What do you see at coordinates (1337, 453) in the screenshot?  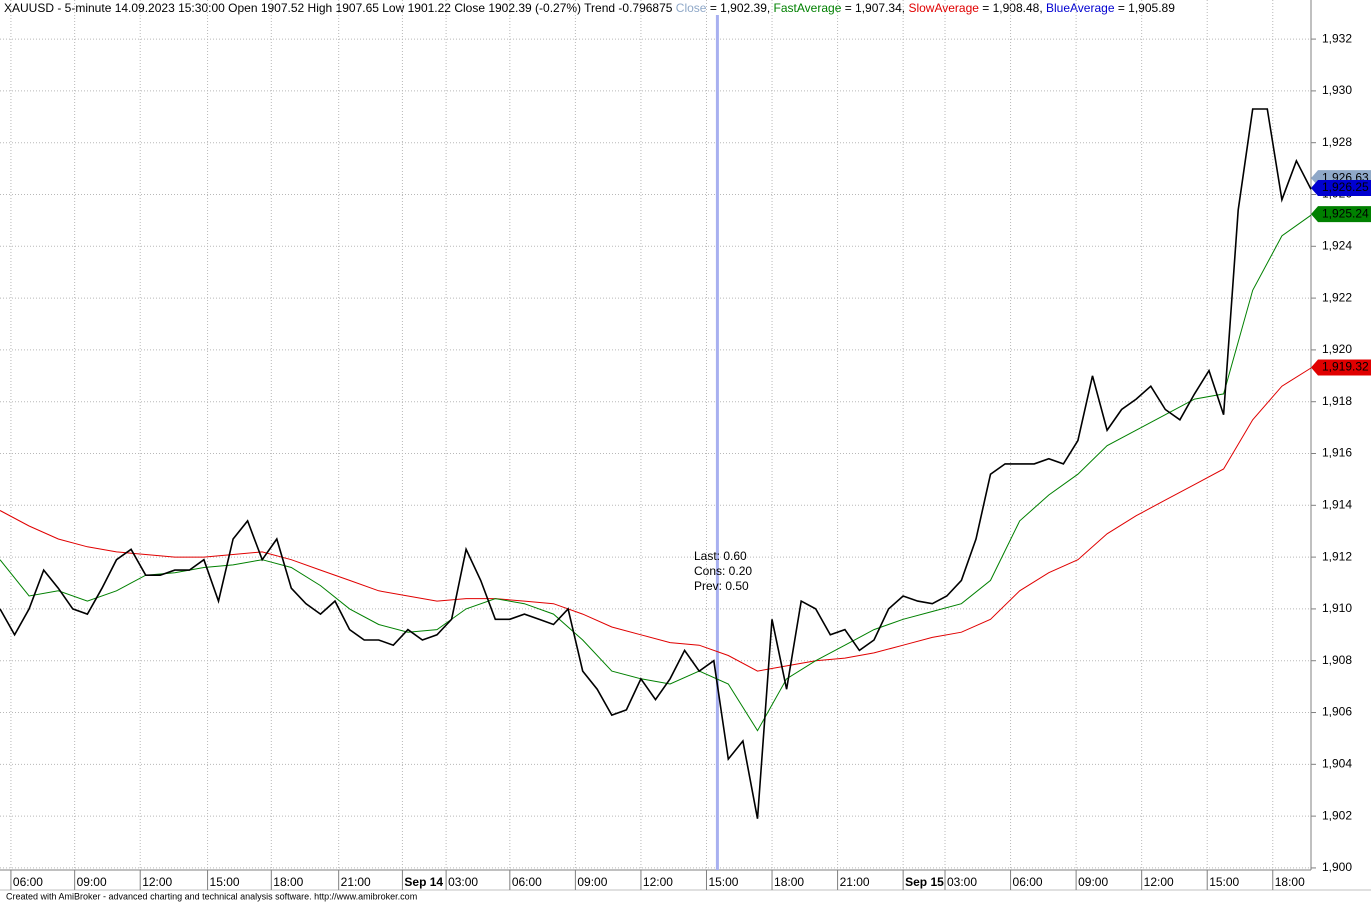 I see `y-tick-label: 1,916` at bounding box center [1337, 453].